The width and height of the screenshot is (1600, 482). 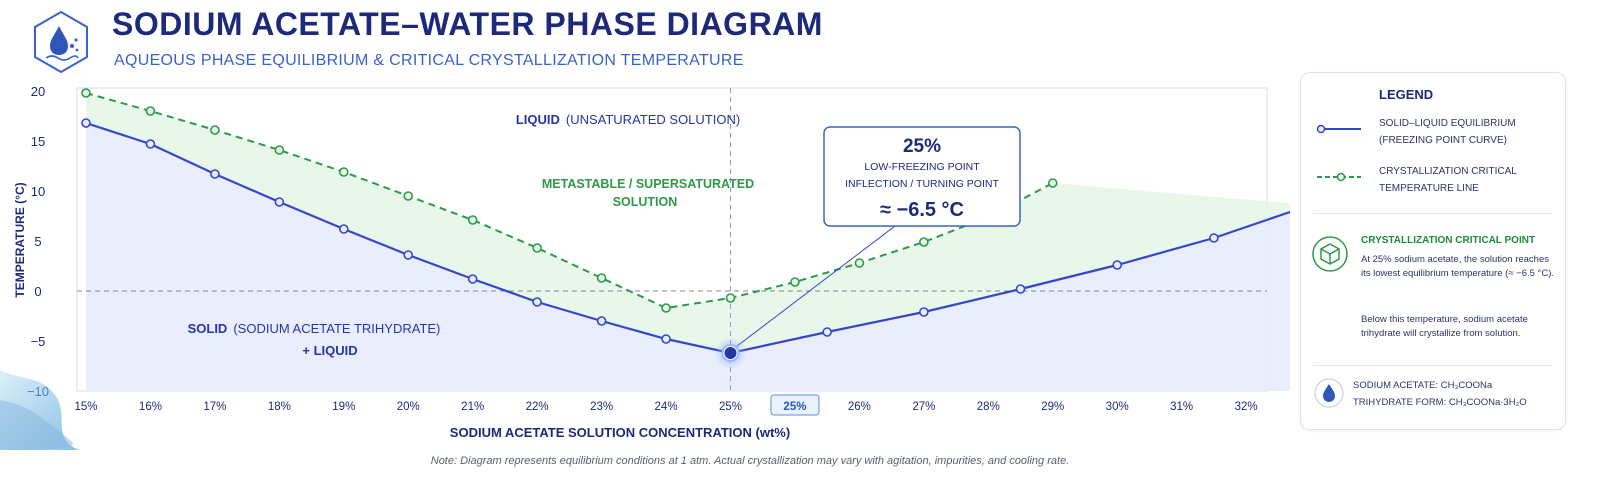 What do you see at coordinates (1487, 402) in the screenshot?
I see `formula-tri-value: CH₃COONa·3H₂O` at bounding box center [1487, 402].